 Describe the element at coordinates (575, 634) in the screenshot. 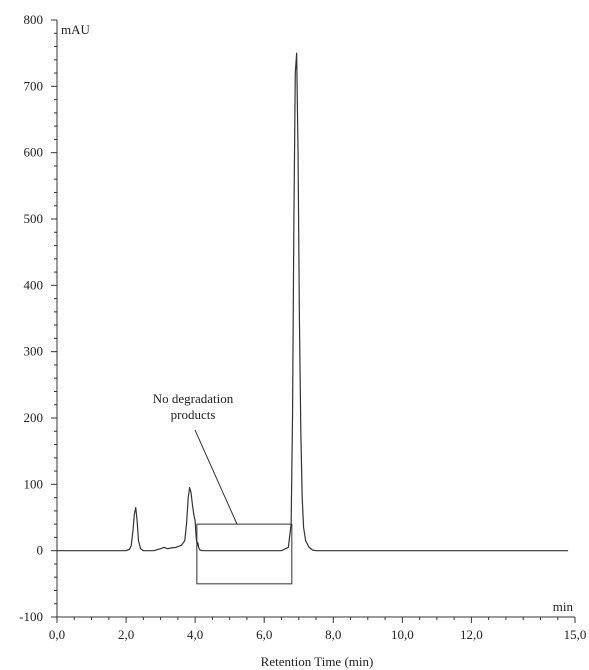

I see `x-tick-label: 15,0` at that location.